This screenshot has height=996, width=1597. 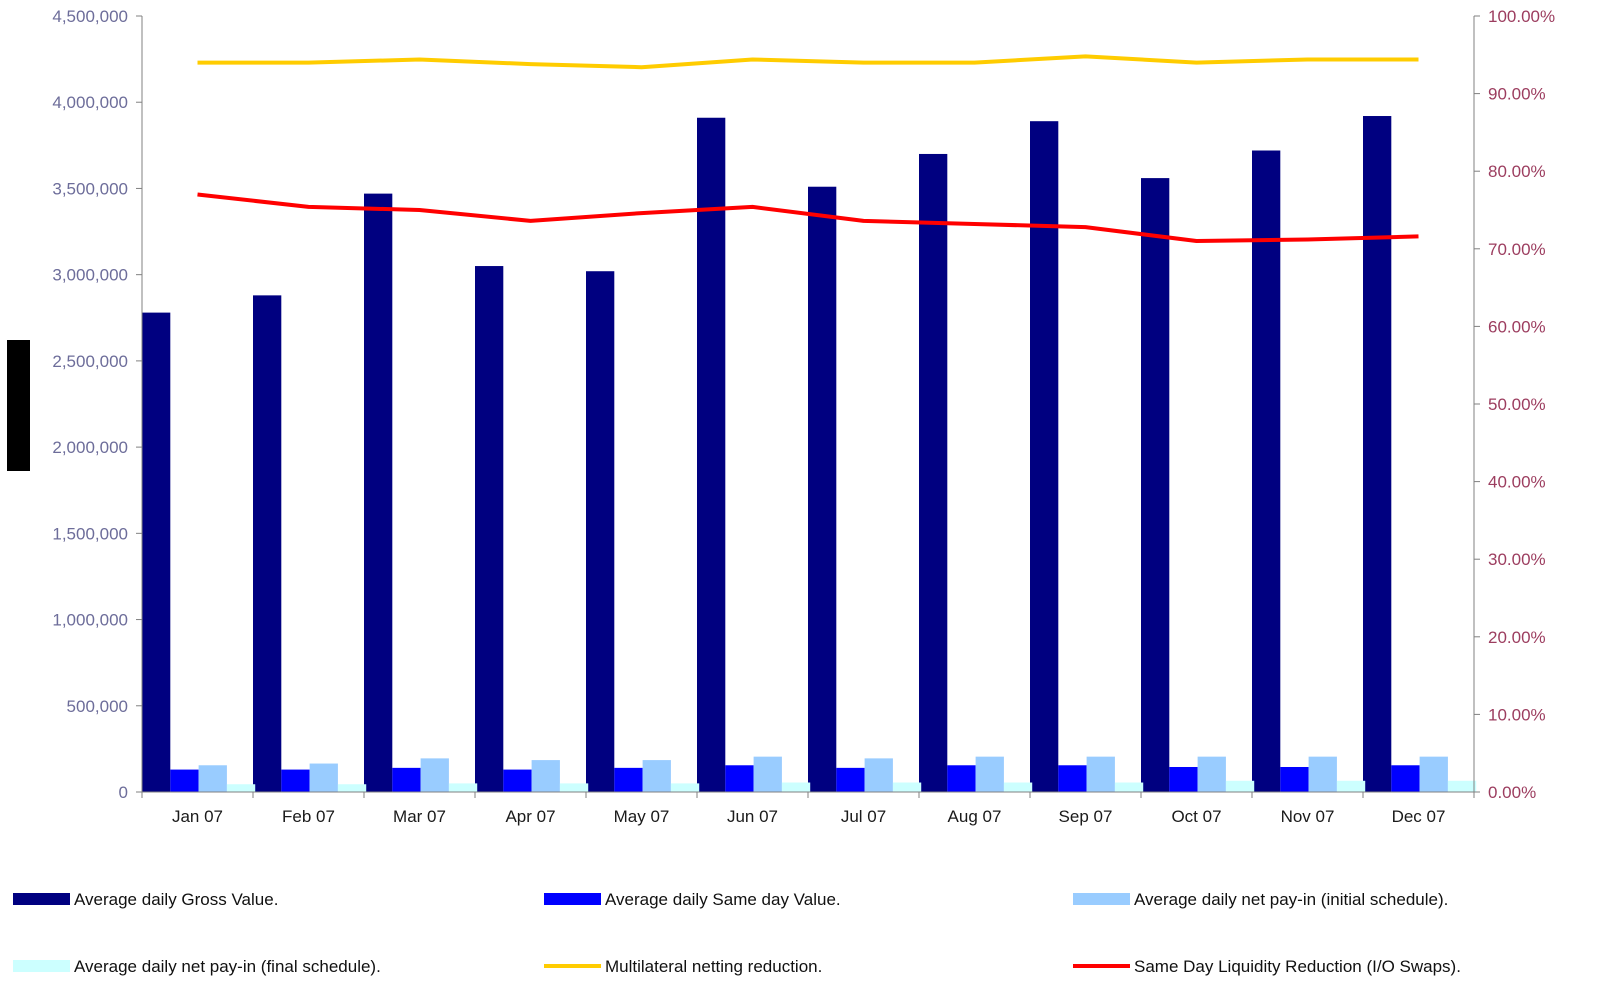 What do you see at coordinates (1419, 816) in the screenshot?
I see `x-tick-label: Dec 07` at bounding box center [1419, 816].